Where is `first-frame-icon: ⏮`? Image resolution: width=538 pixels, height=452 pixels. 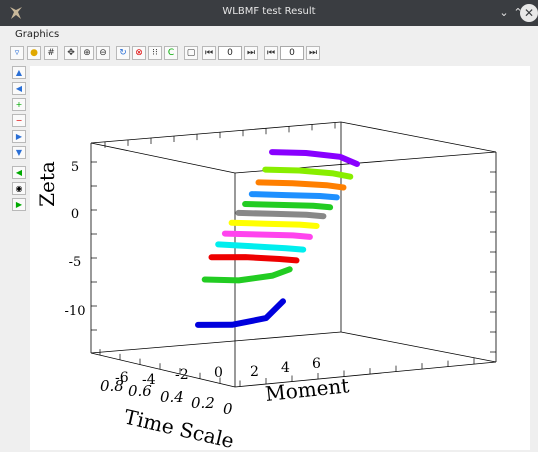 first-frame-icon: ⏮ is located at coordinates (209, 53).